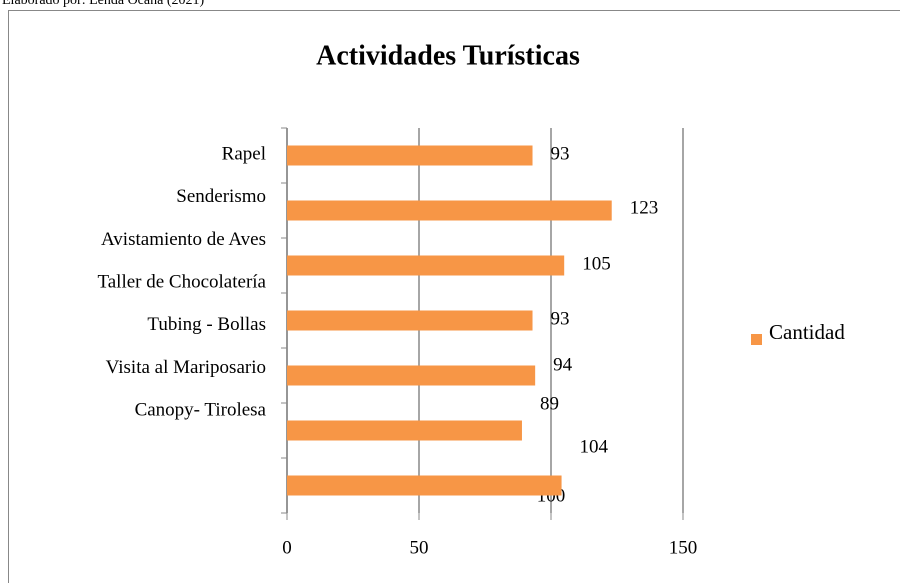  What do you see at coordinates (448, 55) in the screenshot?
I see `chart-title: Actividades Turísticas` at bounding box center [448, 55].